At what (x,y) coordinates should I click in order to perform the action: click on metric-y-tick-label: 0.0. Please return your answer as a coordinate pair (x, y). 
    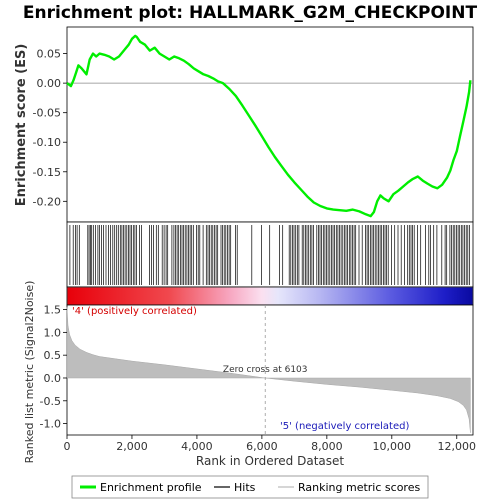
    Looking at the image, I should click on (53, 378).